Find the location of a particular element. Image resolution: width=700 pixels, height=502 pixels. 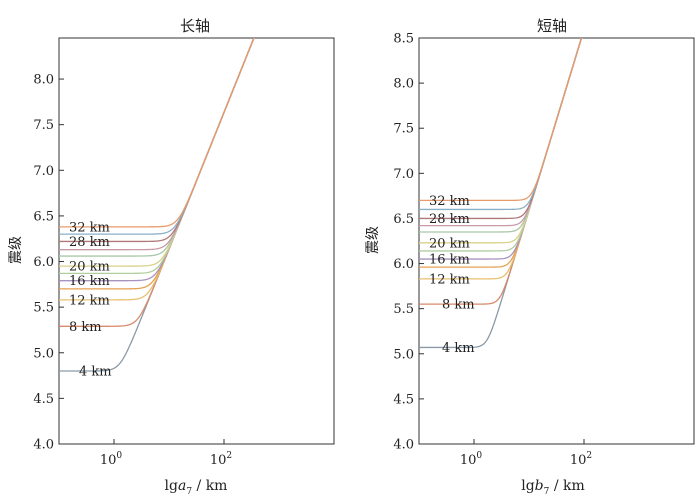

curves-short-axis is located at coordinates (501, 193).